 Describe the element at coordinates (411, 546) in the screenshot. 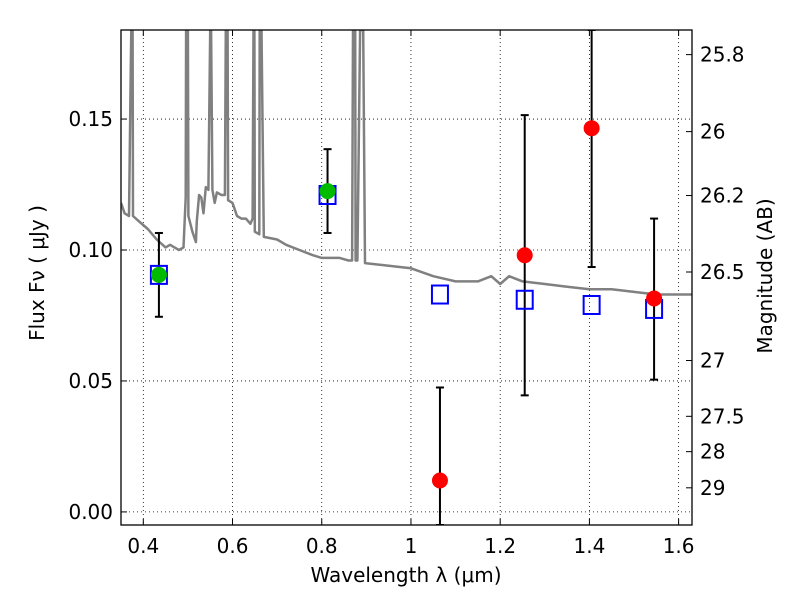

I see `x-tick-label: 1` at that location.